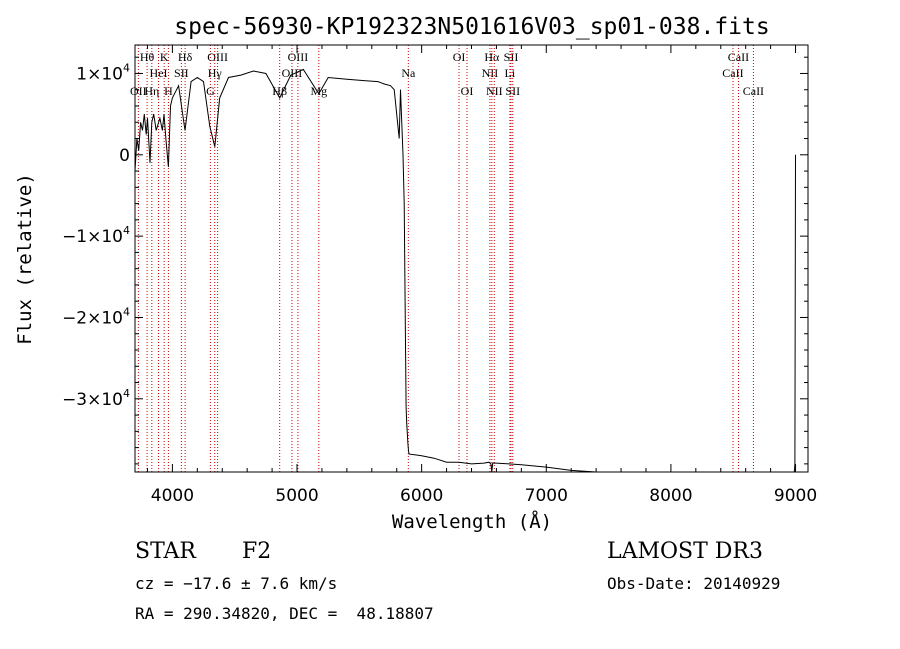  Describe the element at coordinates (96, 316) in the screenshot. I see `y-tick-label: −2×10⁴` at that location.